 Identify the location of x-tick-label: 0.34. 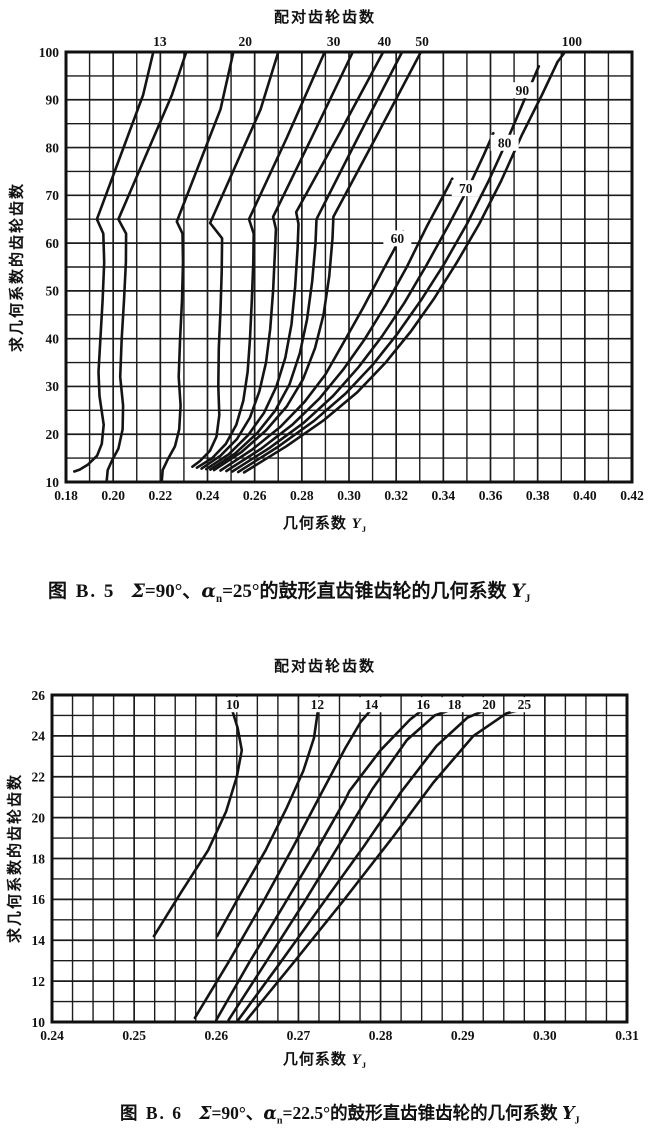
(444, 495).